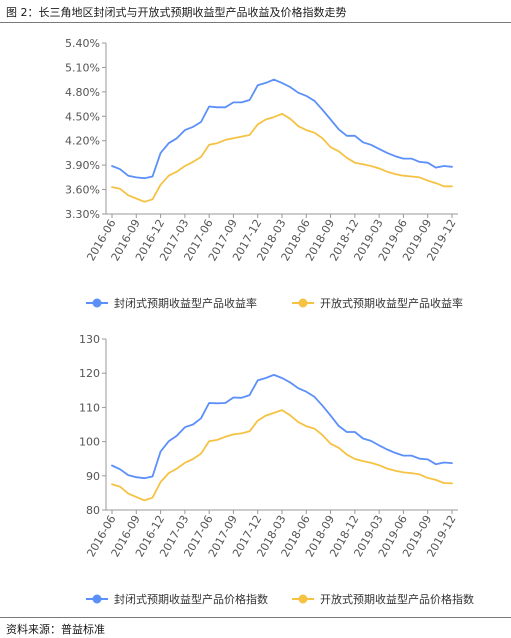 The height and width of the screenshot is (638, 511). Describe the element at coordinates (89, 407) in the screenshot. I see `index-y-tick-label: 110` at that location.